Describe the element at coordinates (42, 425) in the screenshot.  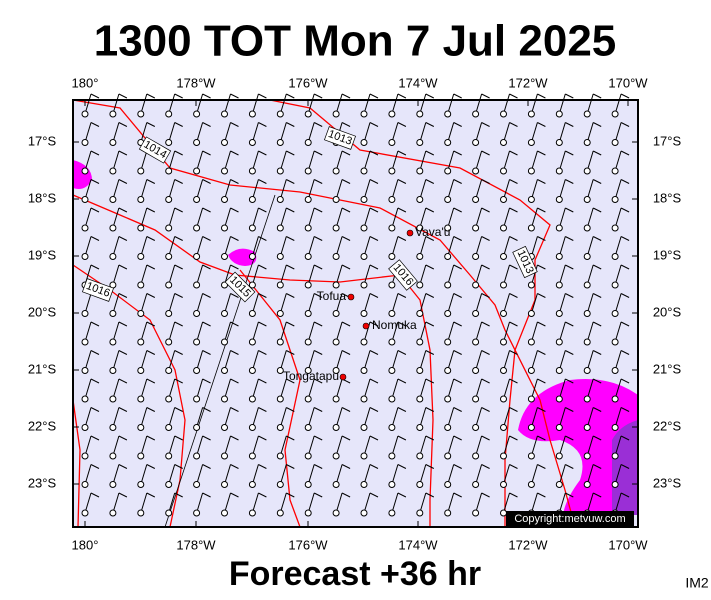
I see `lat-label: 22°S` at that location.